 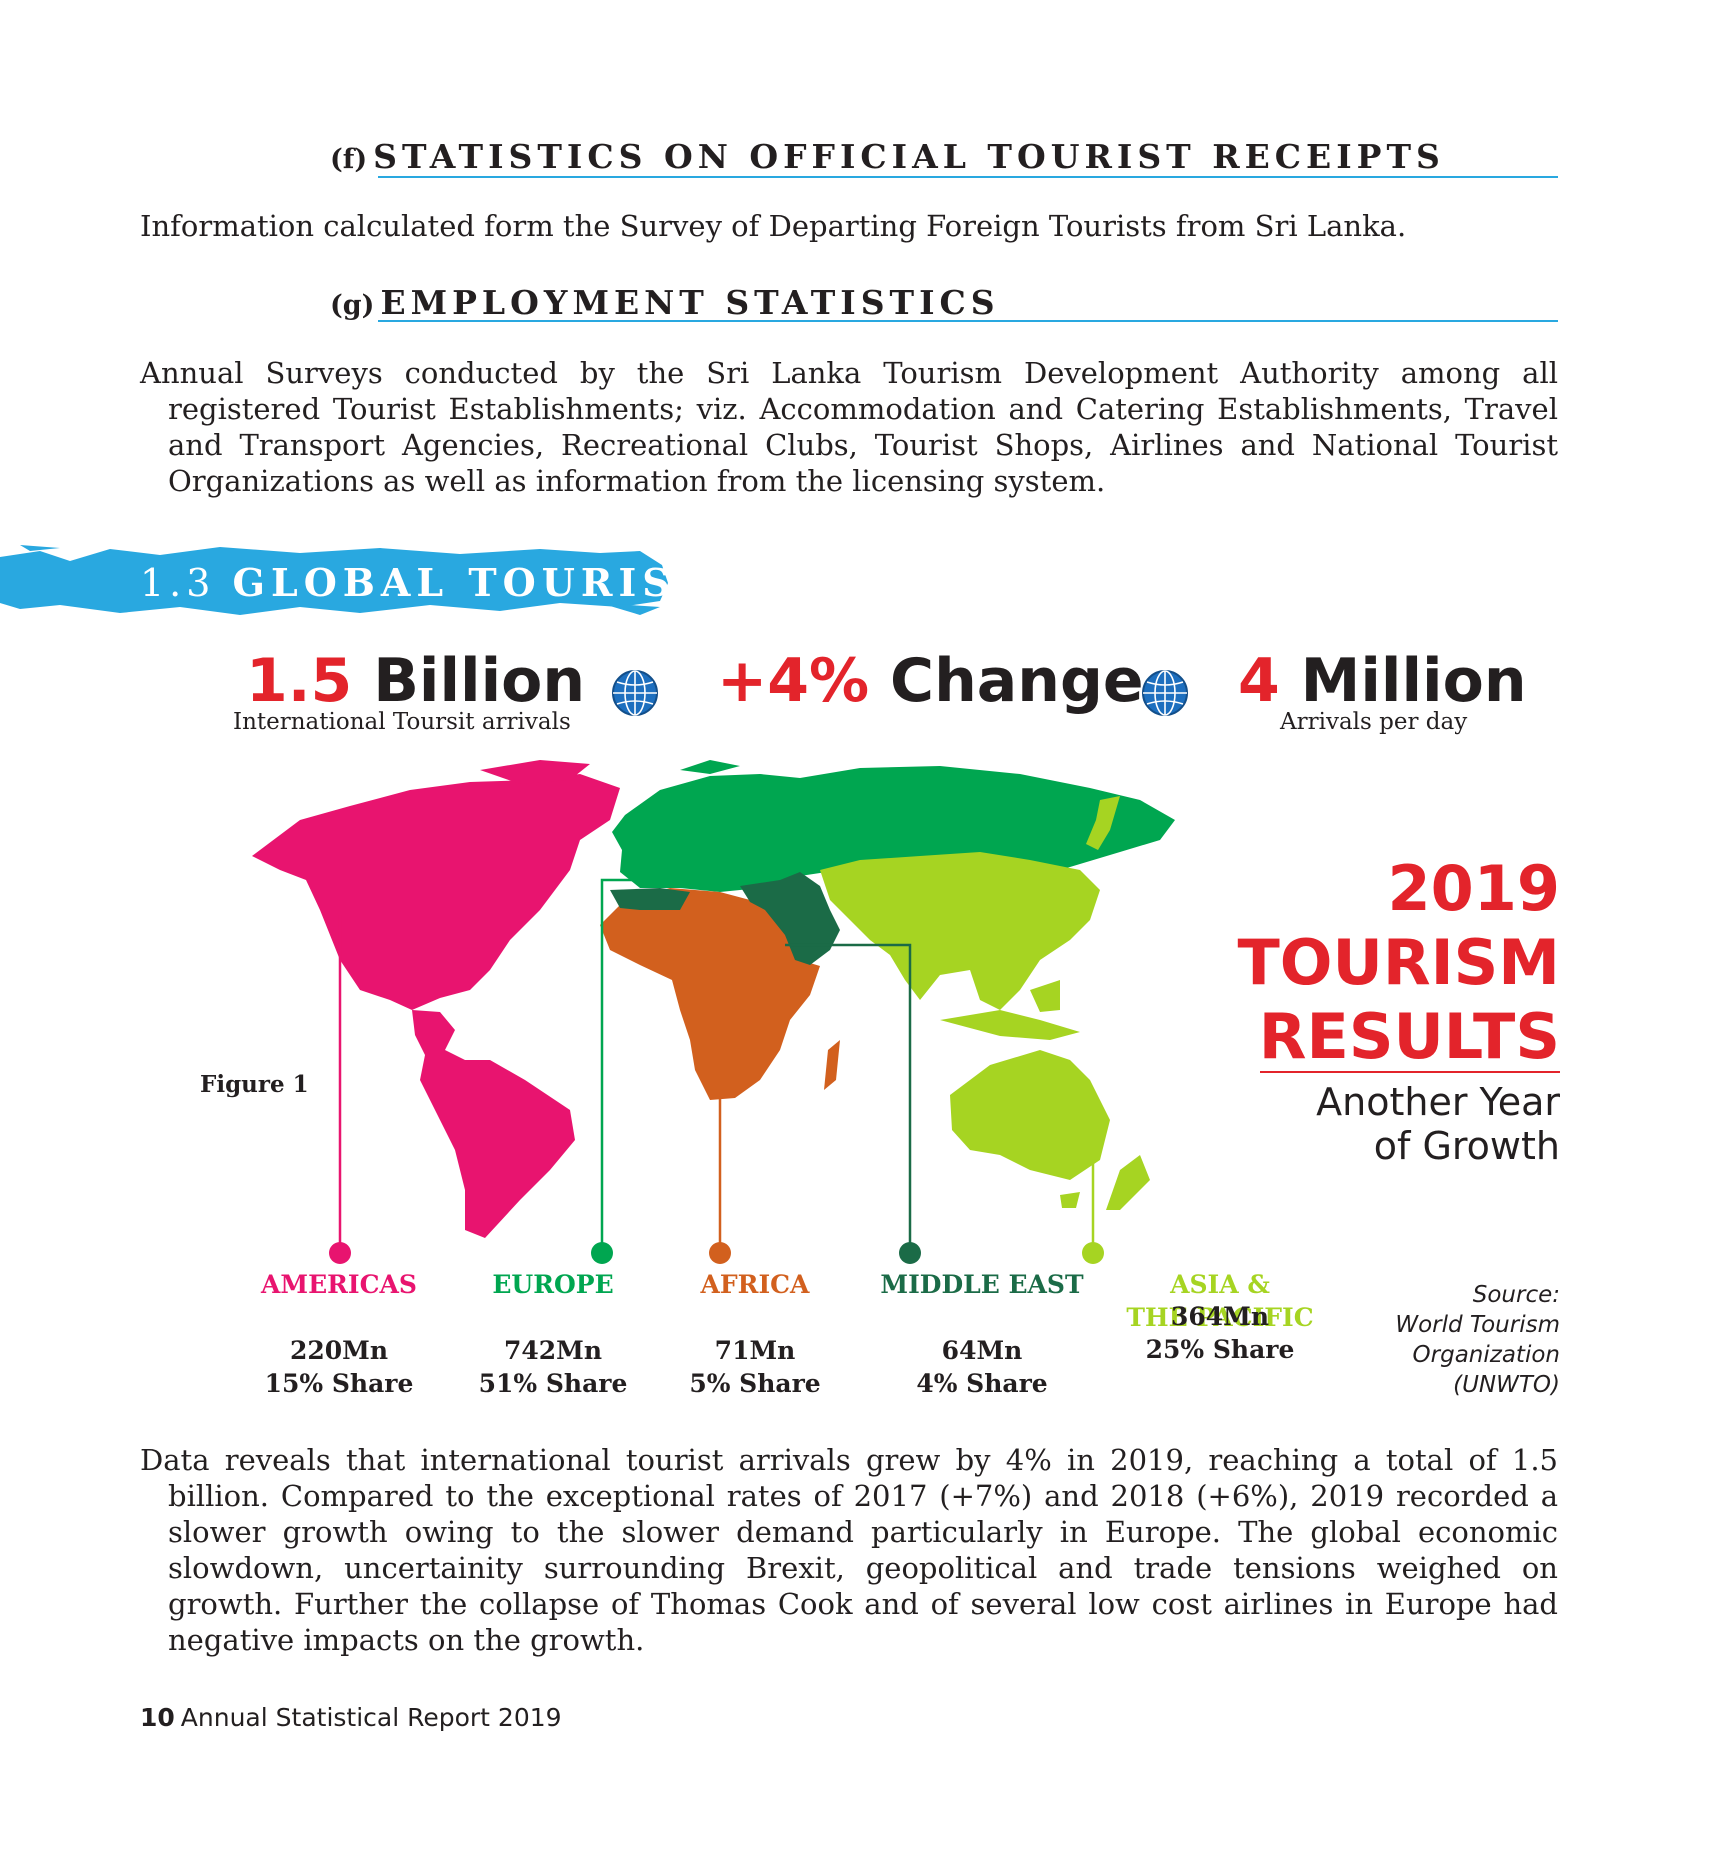 I want to click on stat-change: +4% Change, so click(x=930, y=681).